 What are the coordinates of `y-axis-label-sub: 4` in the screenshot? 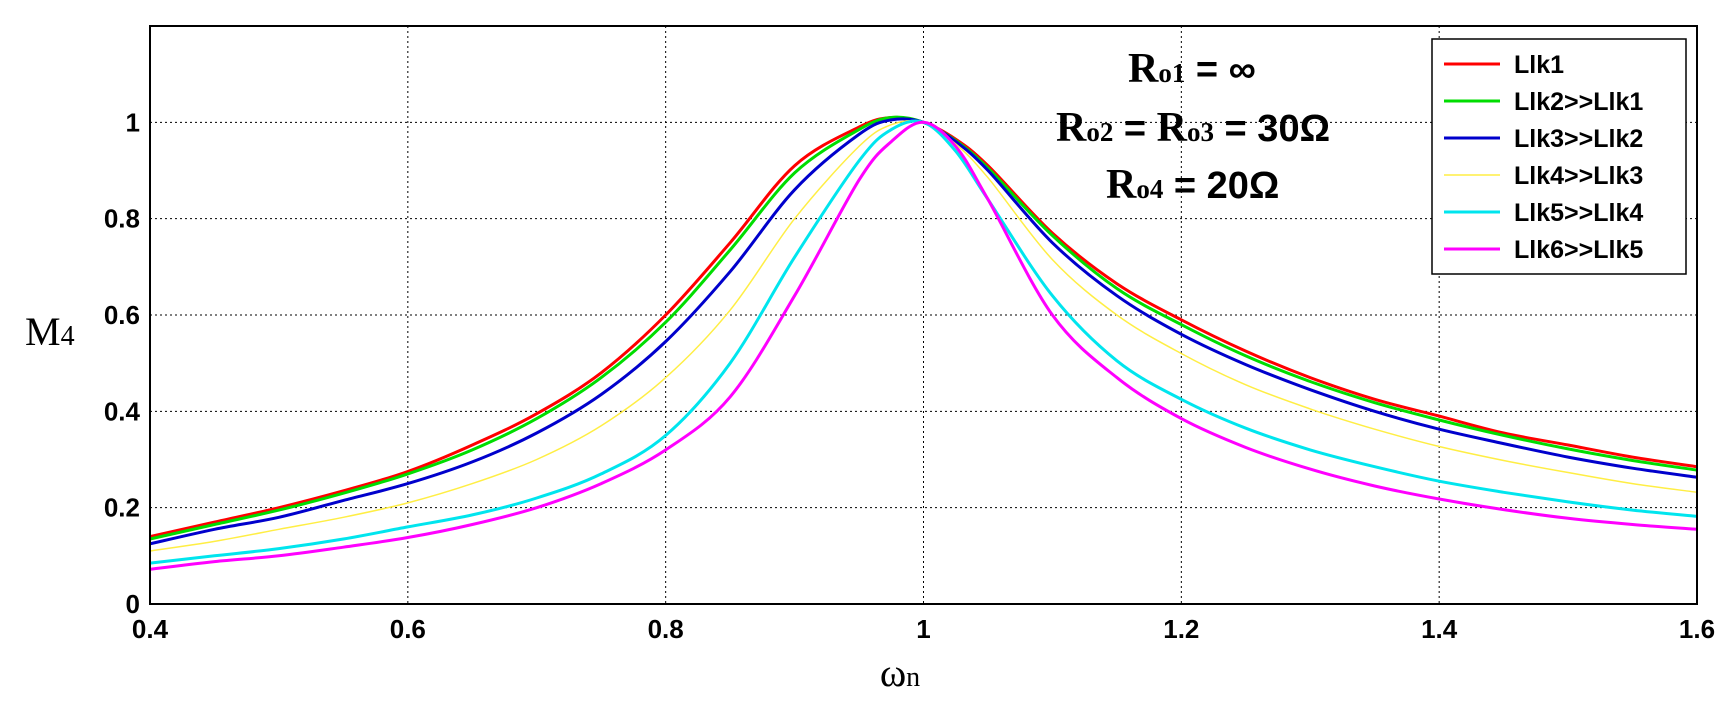 It's located at (68, 336).